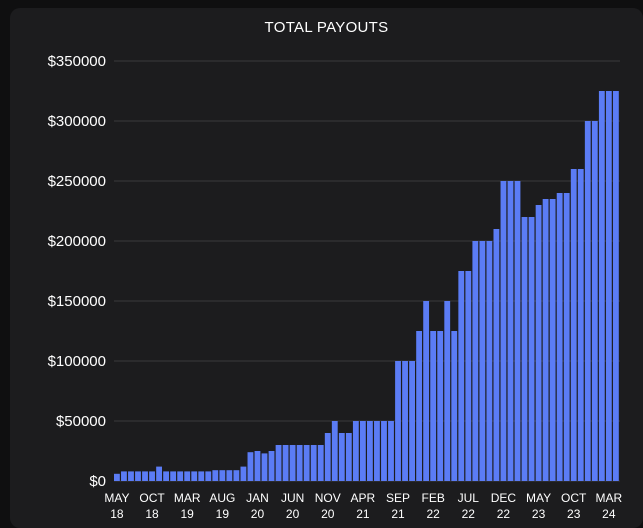  What do you see at coordinates (292, 506) in the screenshot?
I see `x-tick-label: JUN 20` at bounding box center [292, 506].